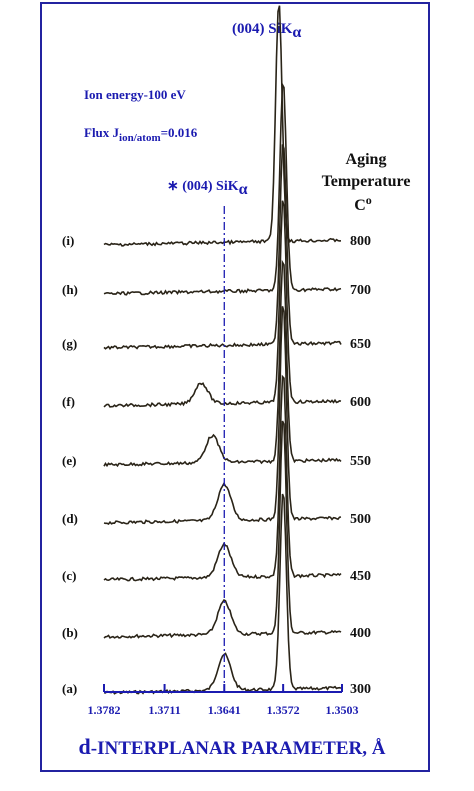 The width and height of the screenshot is (474, 791). What do you see at coordinates (164, 710) in the screenshot?
I see `x-tick-label: 1.3711` at bounding box center [164, 710].